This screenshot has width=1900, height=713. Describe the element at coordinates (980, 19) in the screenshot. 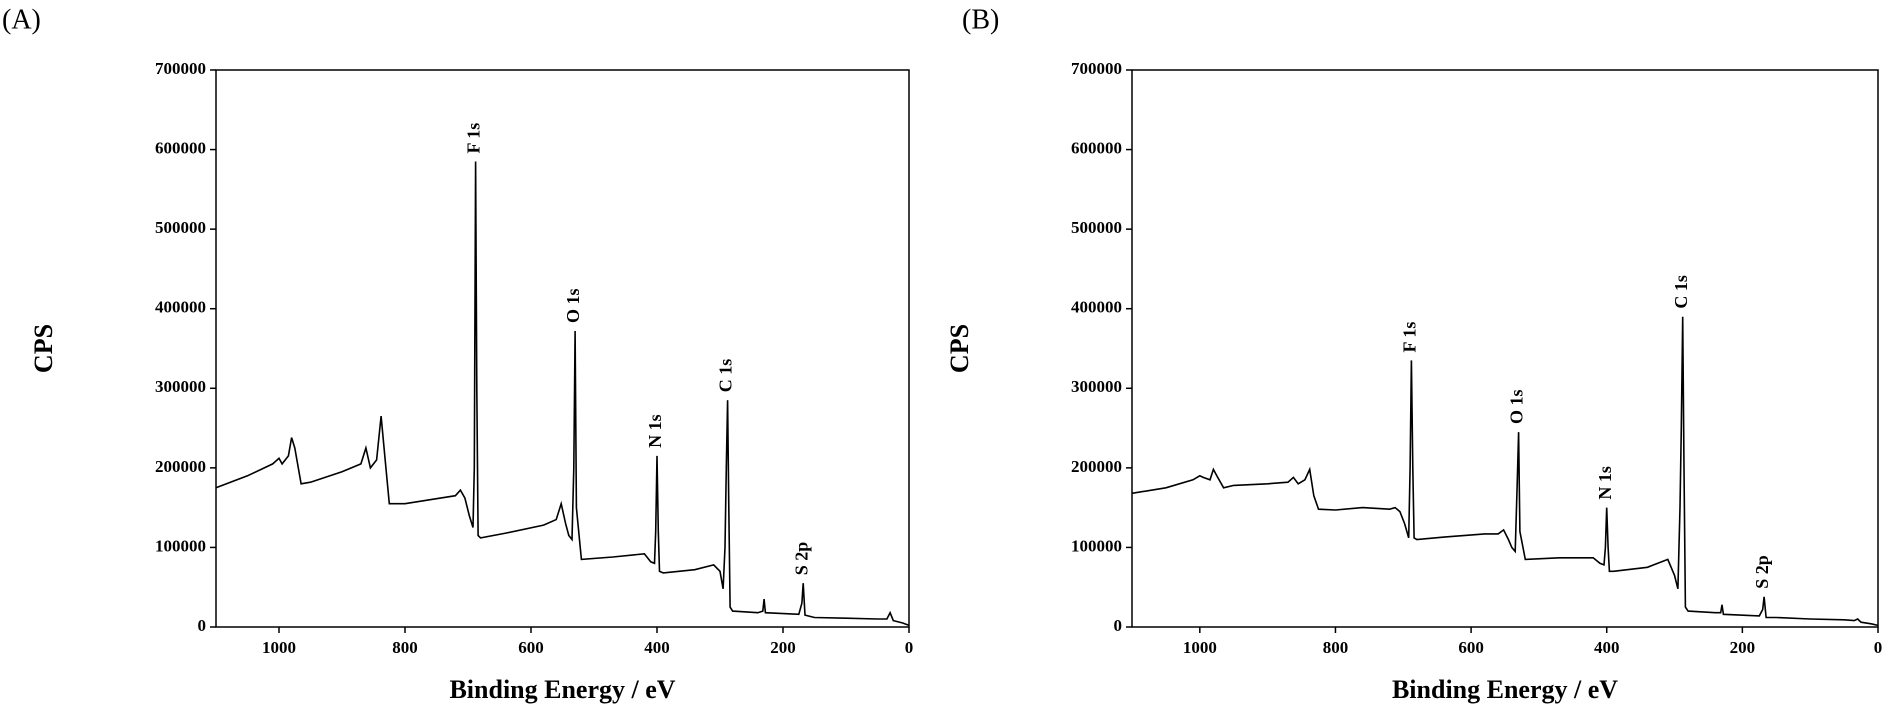

I see `panel-label: (B)` at that location.